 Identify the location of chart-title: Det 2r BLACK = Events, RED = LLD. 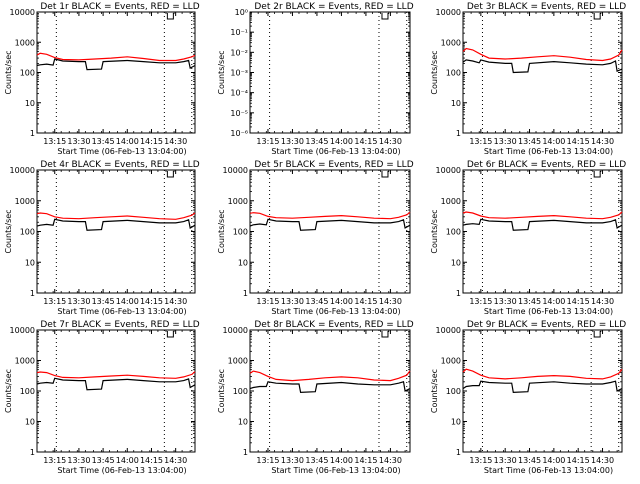
(333, 7).